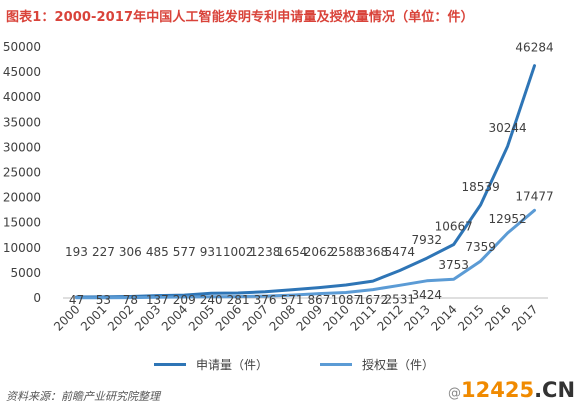  What do you see at coordinates (211, 252) in the screenshot?
I see `data-label-applications: 931` at bounding box center [211, 252].